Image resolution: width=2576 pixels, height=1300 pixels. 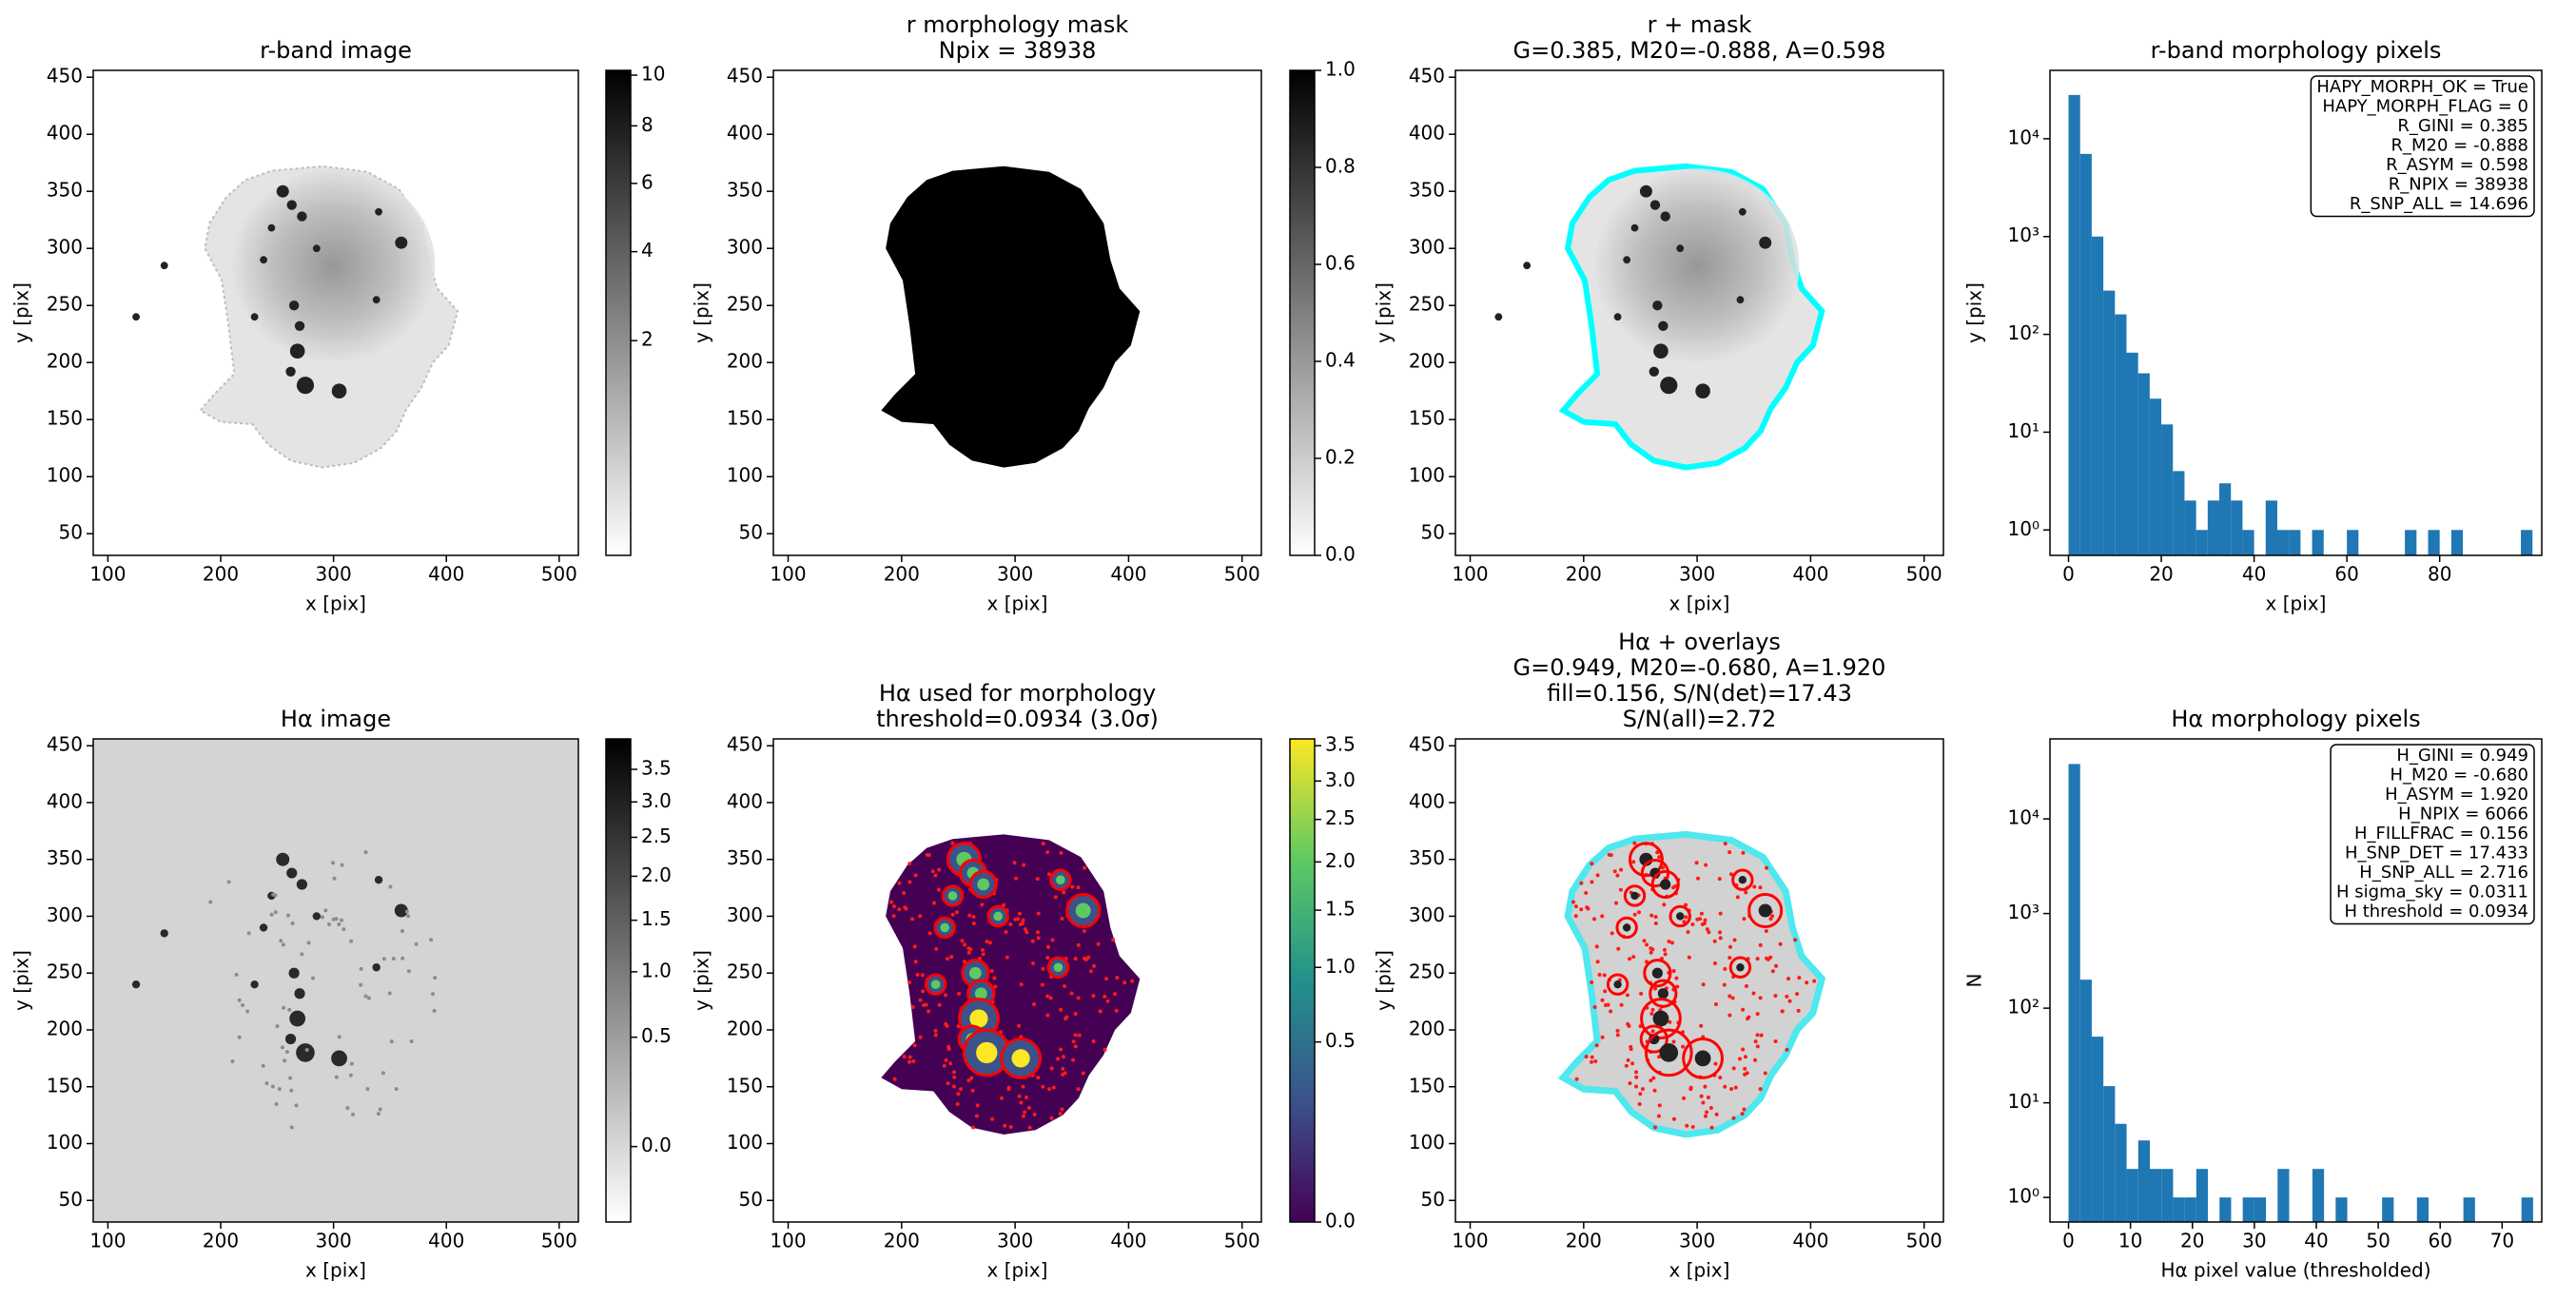 What do you see at coordinates (2161, 574) in the screenshot?
I see `x-tick-label: 20` at bounding box center [2161, 574].